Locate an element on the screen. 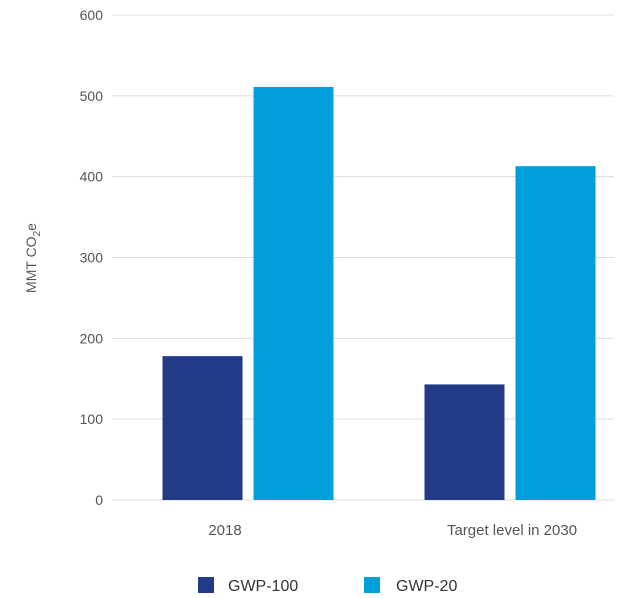 The width and height of the screenshot is (626, 598). y-tick-labels: 0 100 200 300 400 500 600 is located at coordinates (92, 257).